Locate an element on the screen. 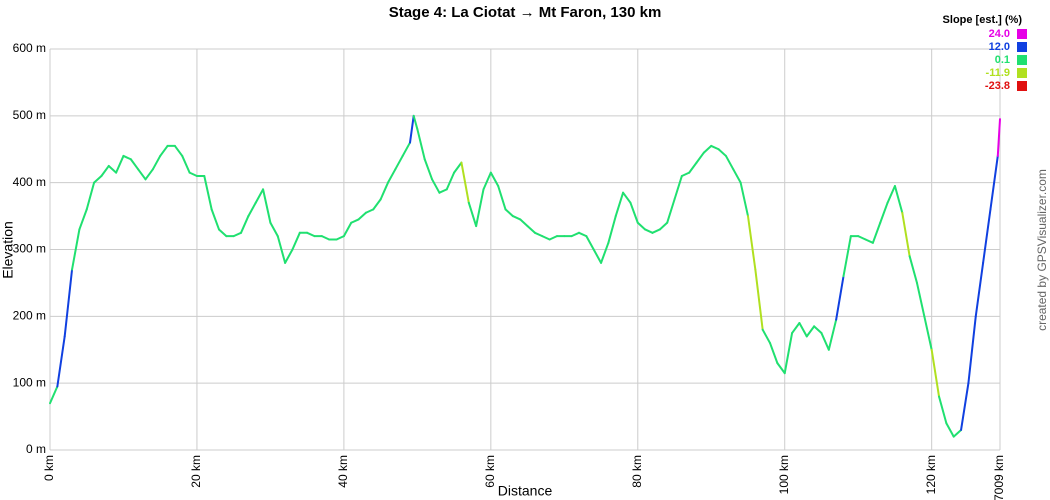 The height and width of the screenshot is (500, 1050). x-tick-label: 0 km is located at coordinates (49, 468).